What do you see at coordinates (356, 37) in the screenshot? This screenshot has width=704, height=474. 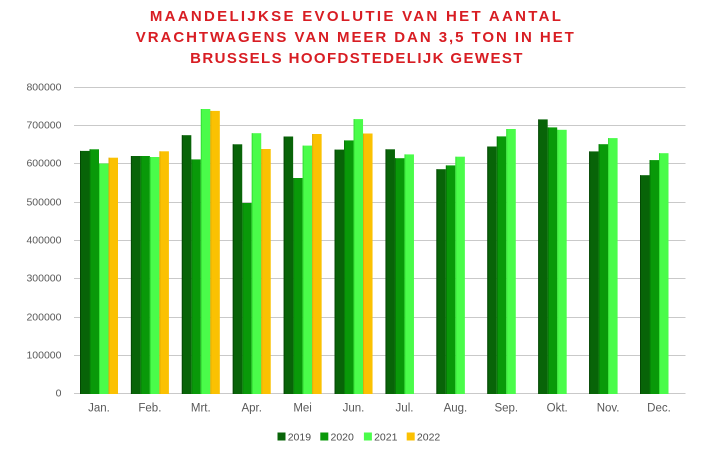 I see `svg-text:VRACHTWAGENS VAN MEER DAN 3,5: VRACHTWAGENS VAN MEER DAN 3,5 TON IN HET` at bounding box center [356, 37].